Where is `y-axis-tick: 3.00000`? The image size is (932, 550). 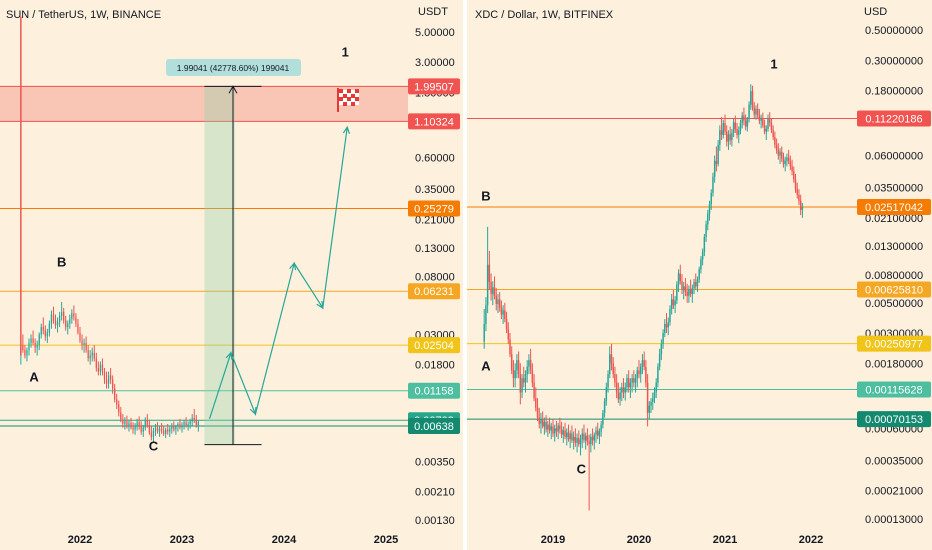
y-axis-tick: 3.00000 is located at coordinates (435, 63).